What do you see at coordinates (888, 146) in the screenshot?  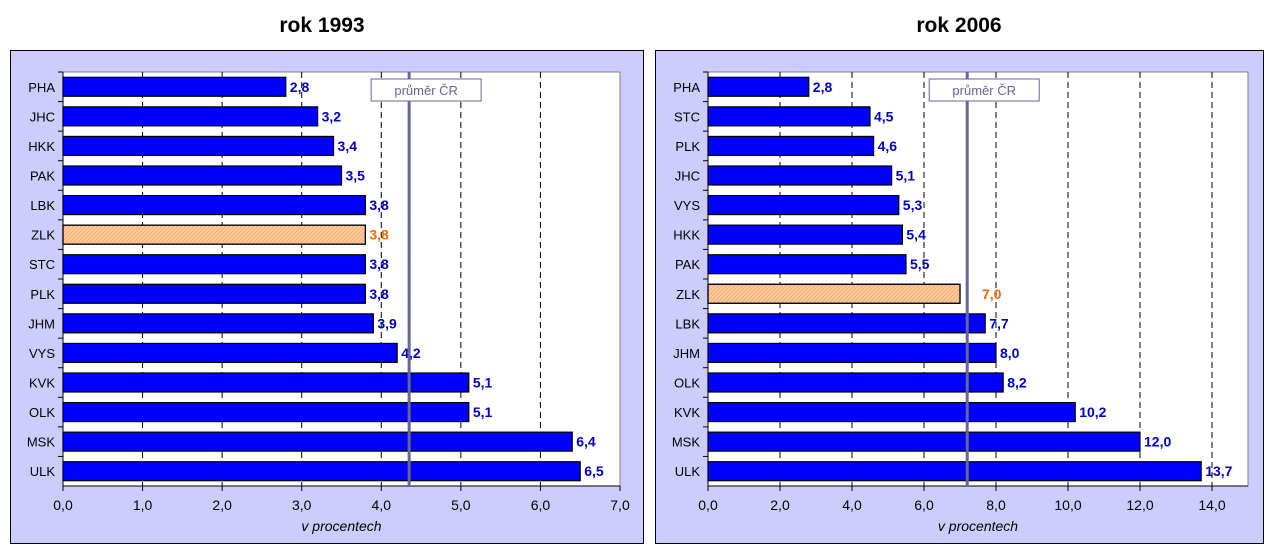 I see `chart-2006-value-label: 4,6` at bounding box center [888, 146].